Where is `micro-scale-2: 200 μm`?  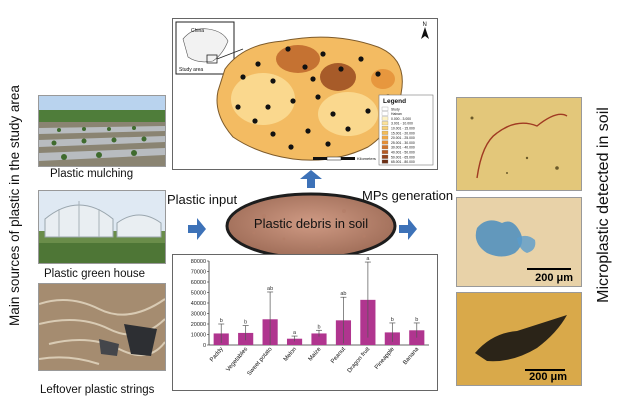 micro-scale-2: 200 μm is located at coordinates (554, 278).